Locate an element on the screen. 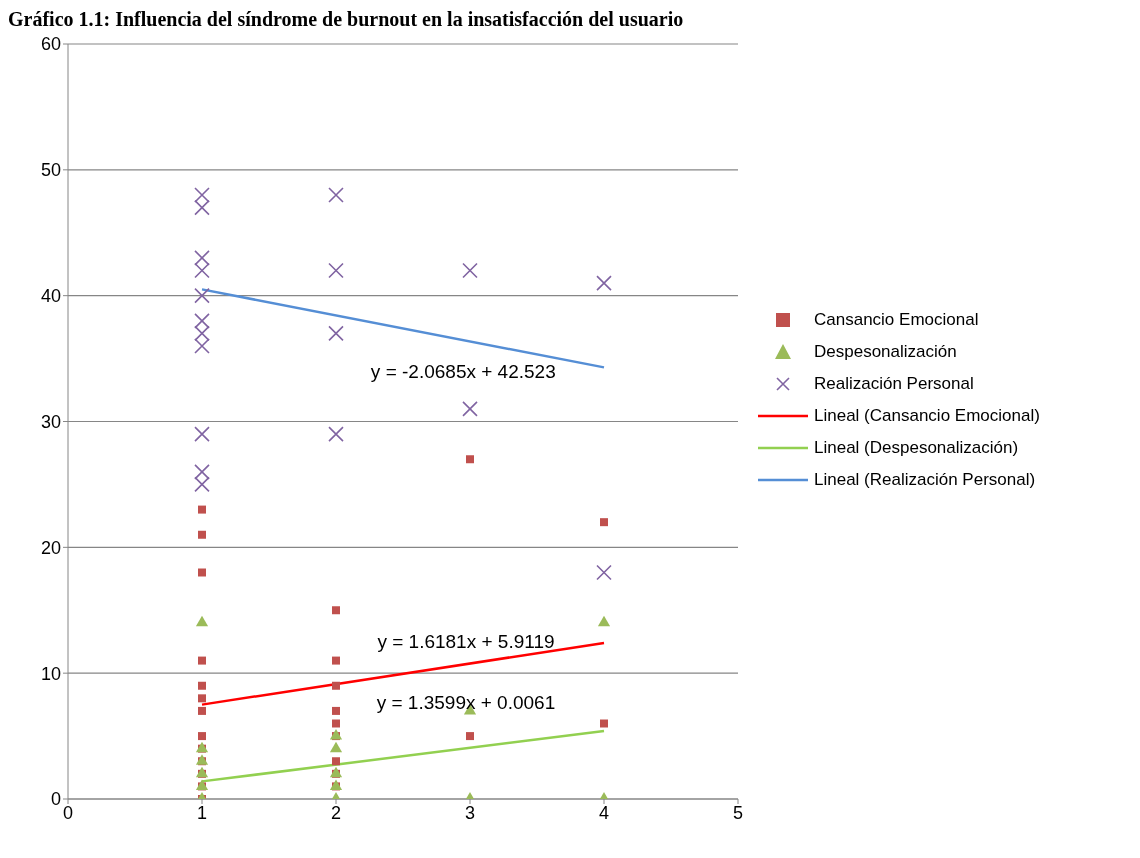 The height and width of the screenshot is (858, 1140). x-tick-label: 5 is located at coordinates (738, 812).